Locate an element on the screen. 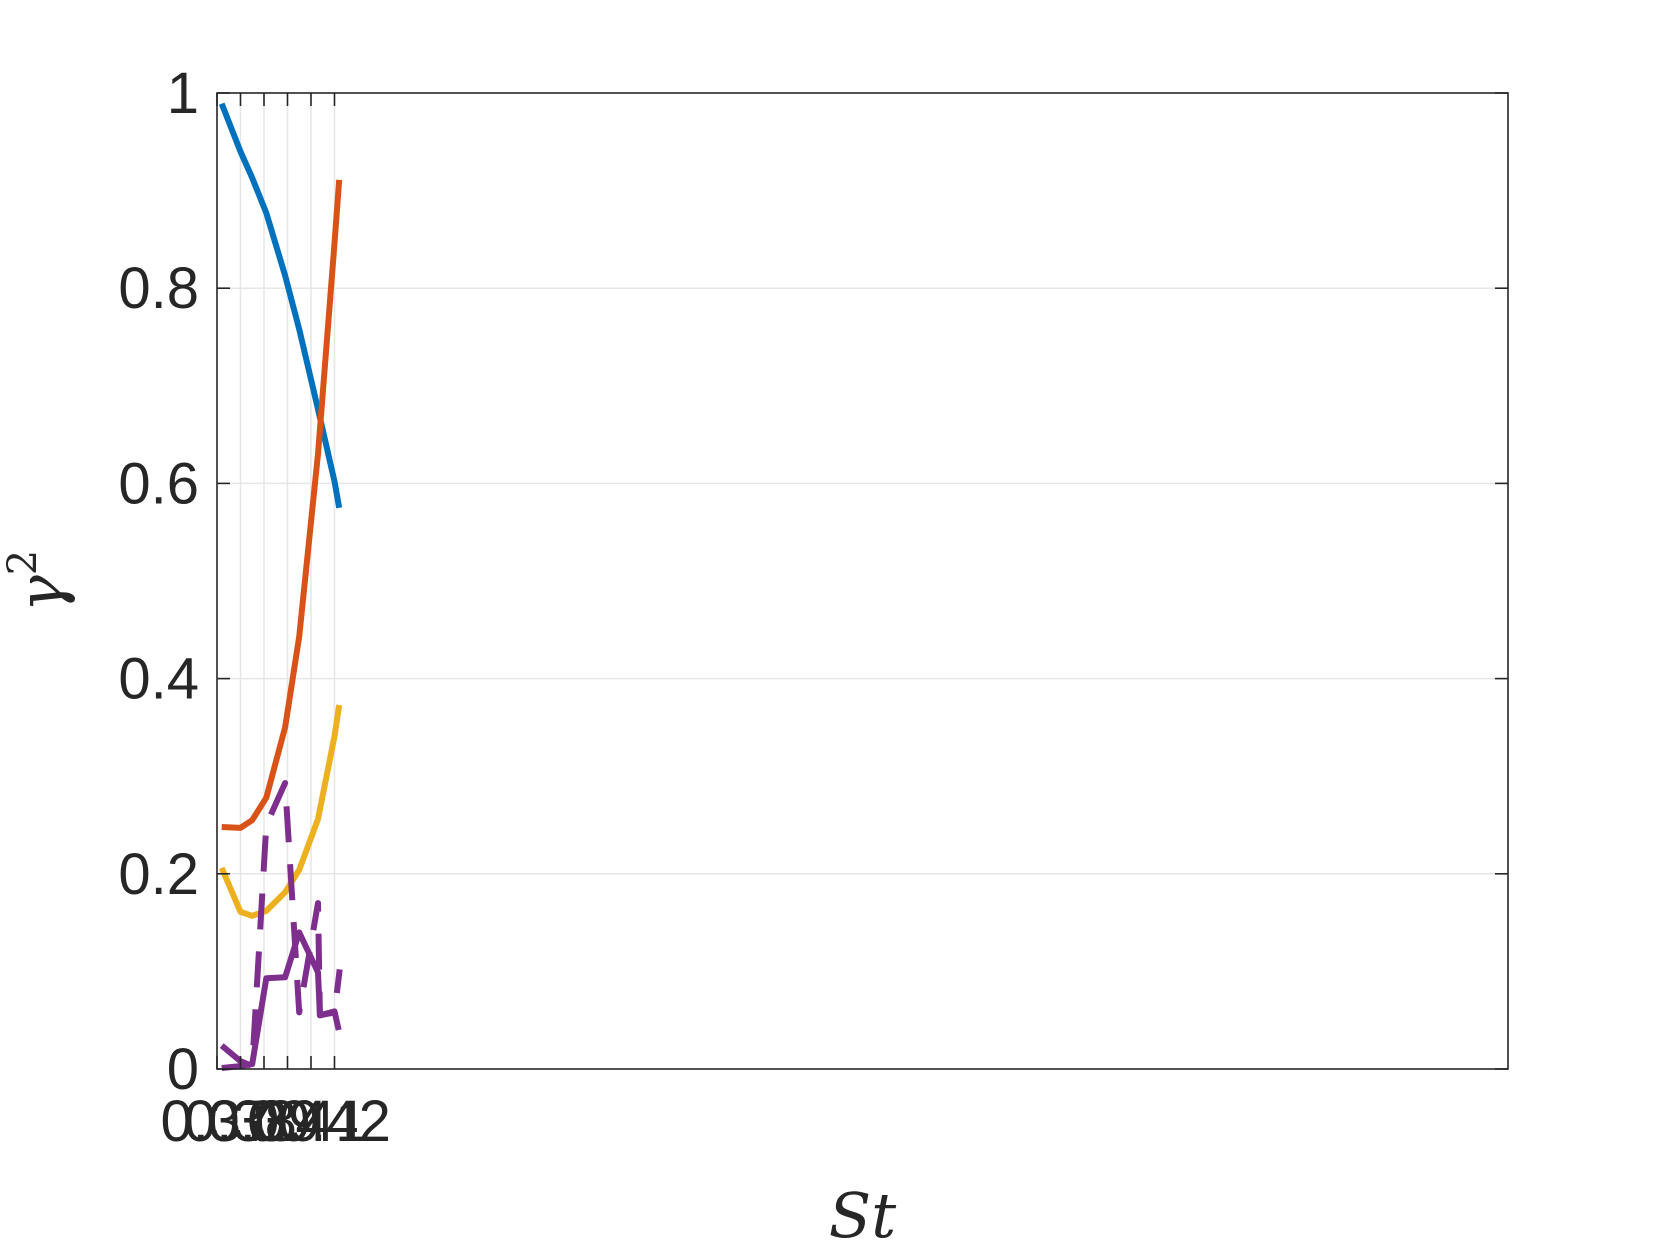 The height and width of the screenshot is (1251, 1661). y-tick-label: 0.2 is located at coordinates (158, 874).